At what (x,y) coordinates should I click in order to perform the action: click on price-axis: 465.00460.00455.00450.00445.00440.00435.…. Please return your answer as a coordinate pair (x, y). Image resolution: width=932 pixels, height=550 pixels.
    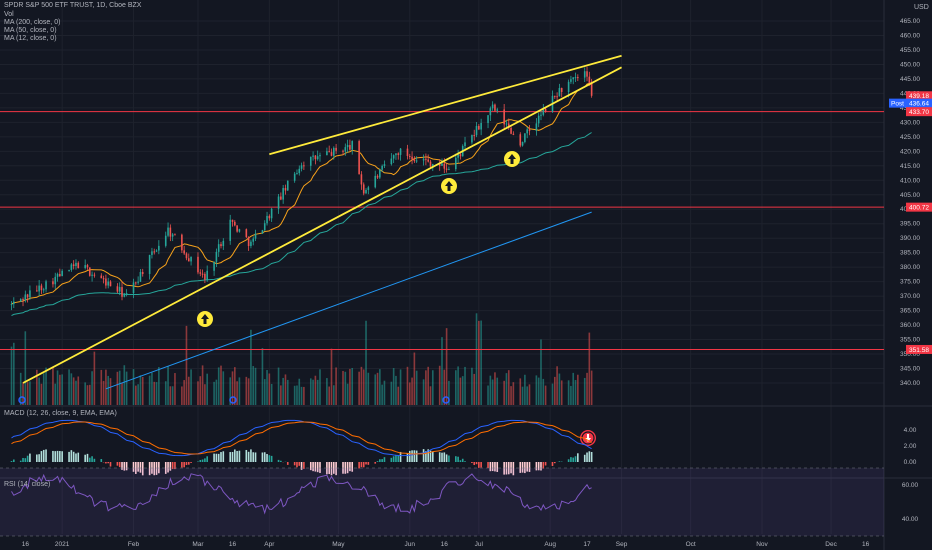
    Looking at the image, I should click on (910, 270).